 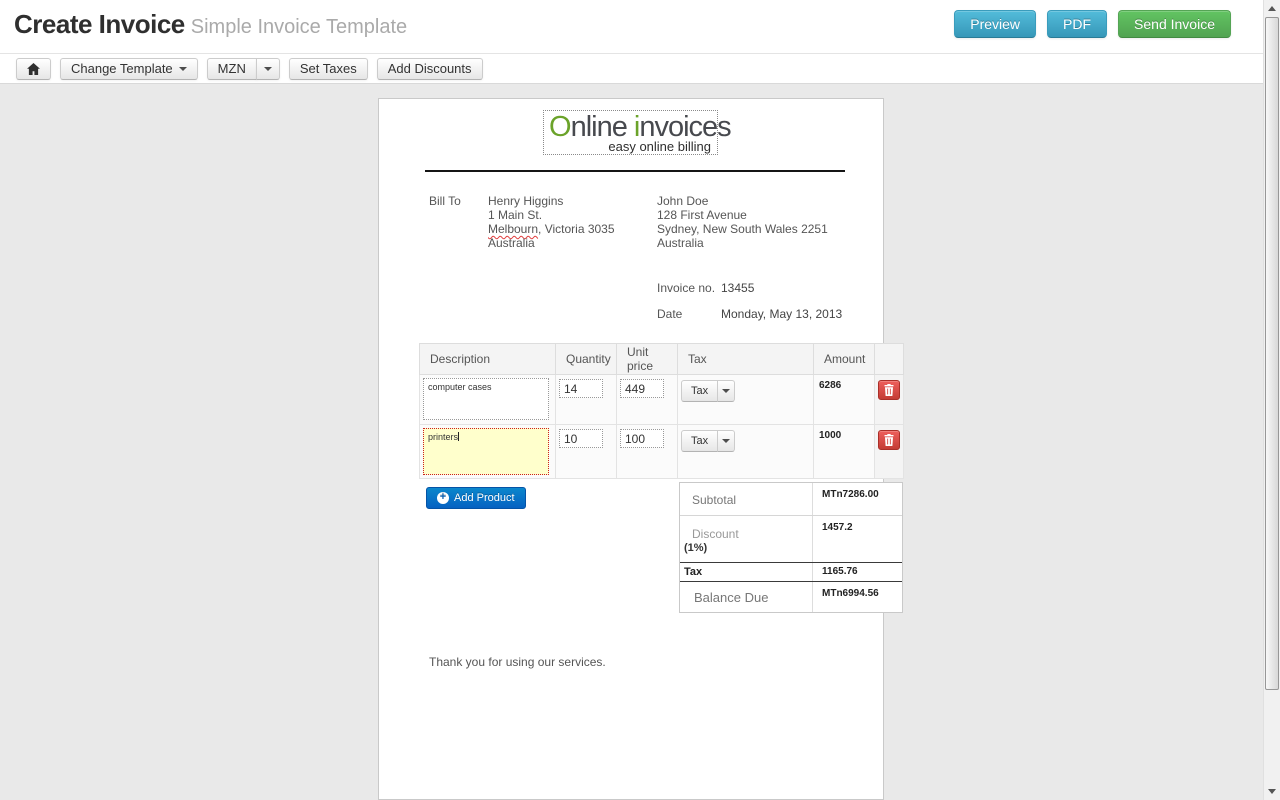 What do you see at coordinates (487, 359) in the screenshot?
I see `col-description: Description` at bounding box center [487, 359].